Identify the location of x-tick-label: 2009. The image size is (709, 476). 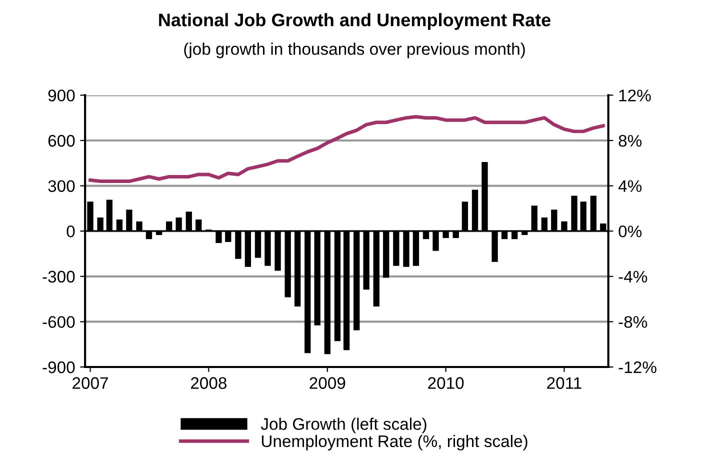
(328, 383).